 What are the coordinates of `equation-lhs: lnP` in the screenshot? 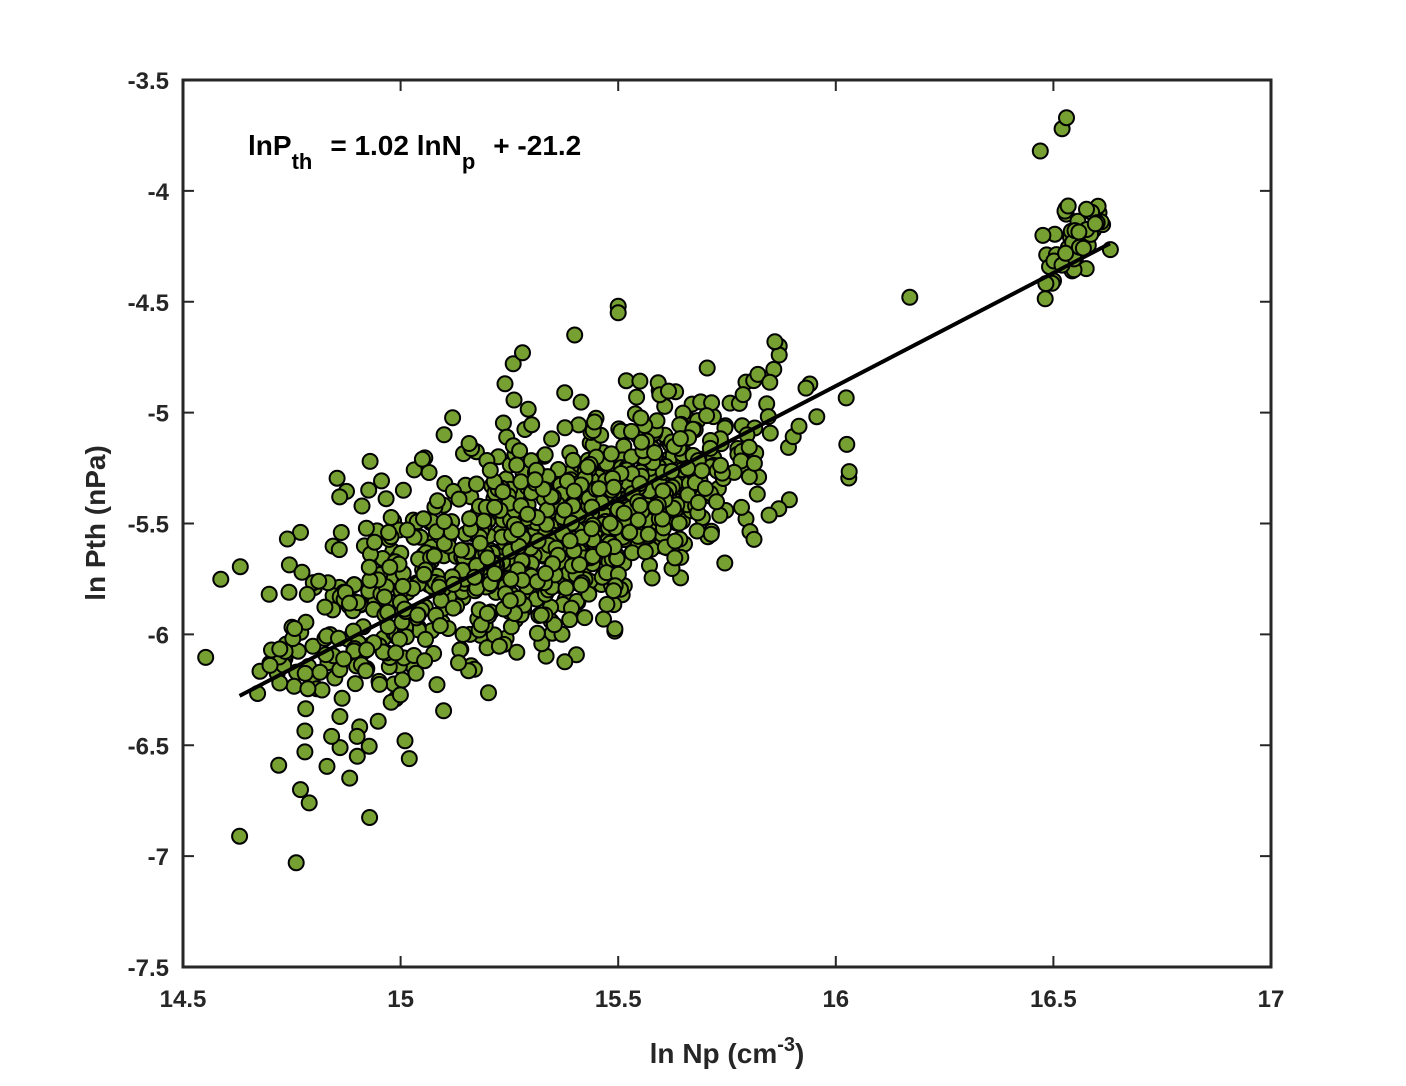 It's located at (270, 145).